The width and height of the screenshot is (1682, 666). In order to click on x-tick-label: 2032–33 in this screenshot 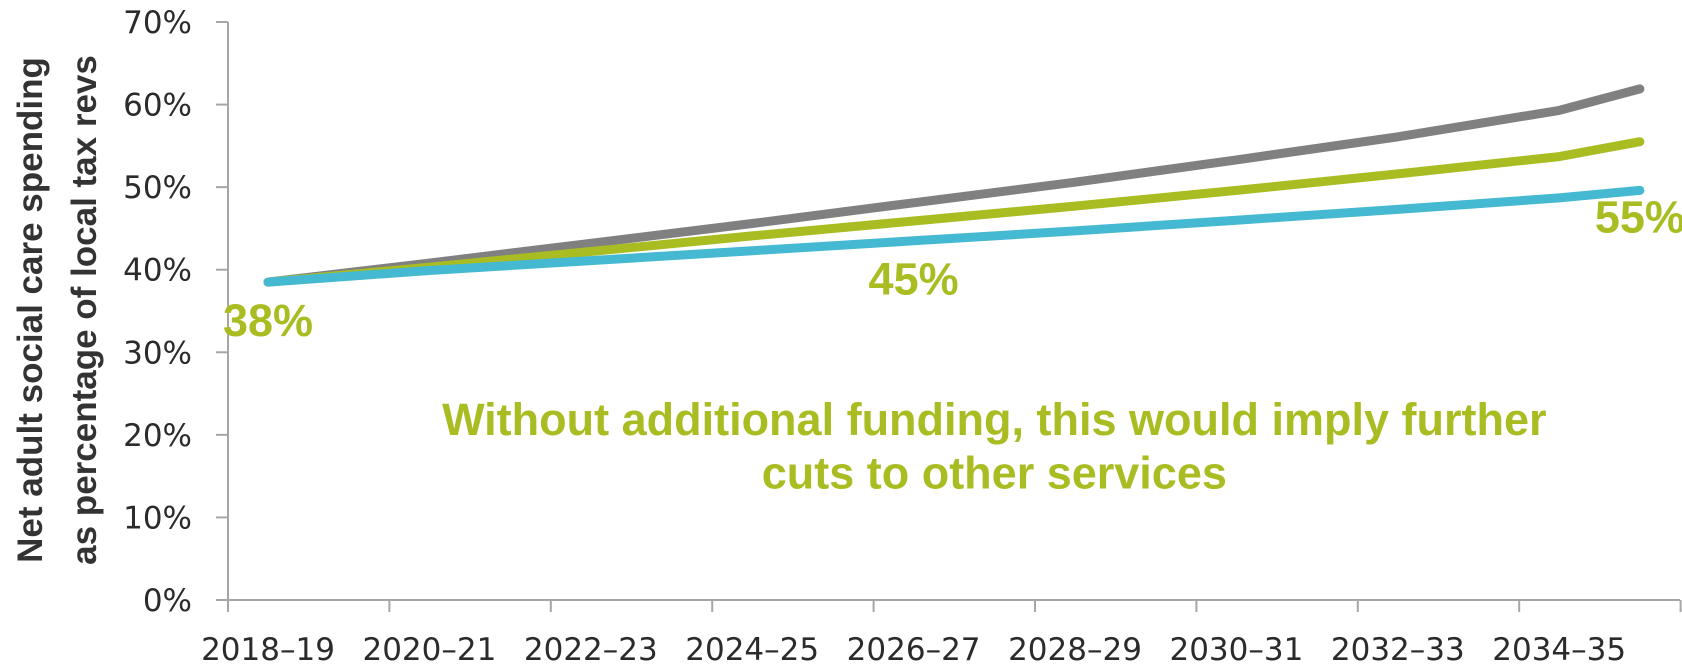, I will do `click(1398, 649)`.